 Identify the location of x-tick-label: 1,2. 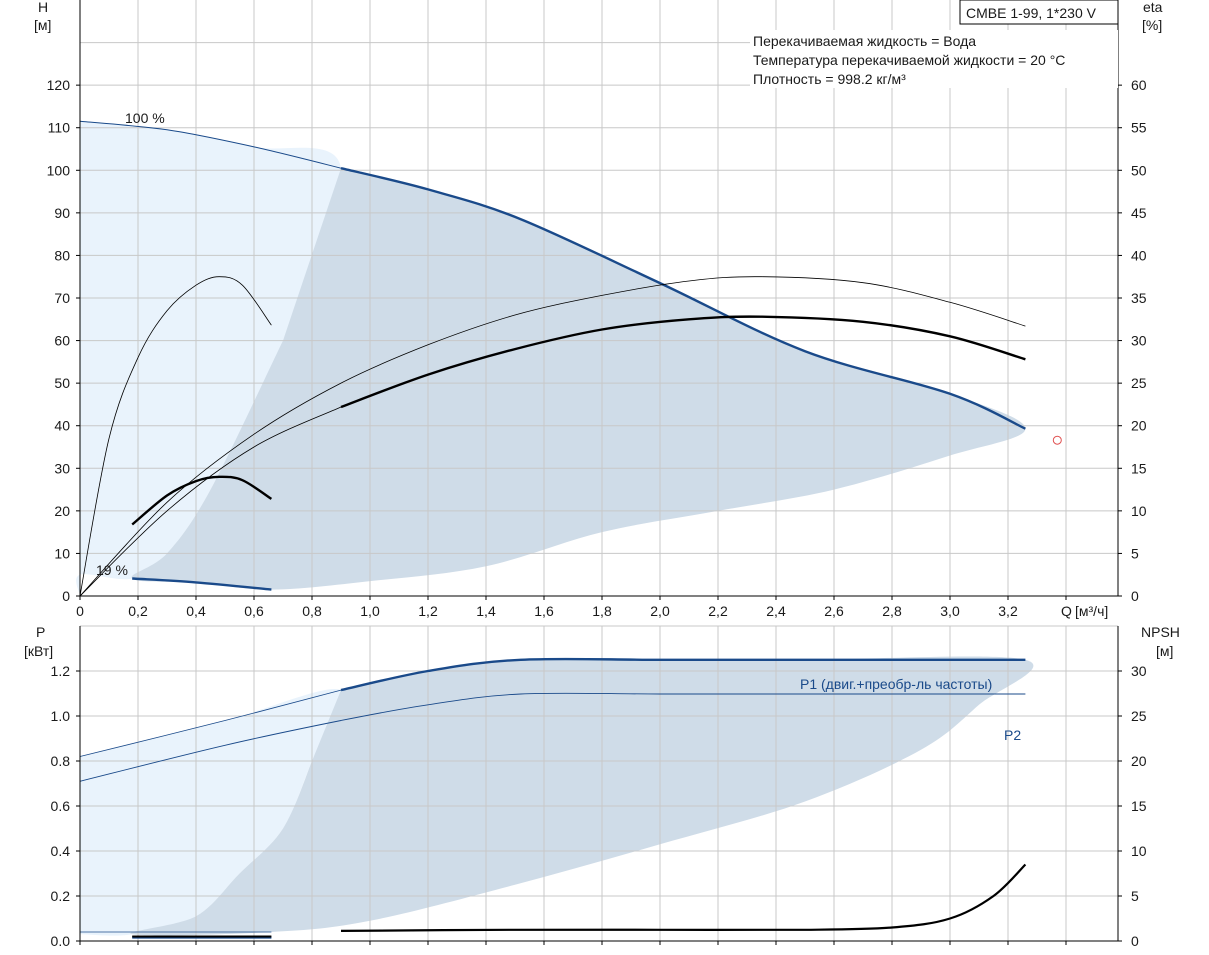
(428, 611).